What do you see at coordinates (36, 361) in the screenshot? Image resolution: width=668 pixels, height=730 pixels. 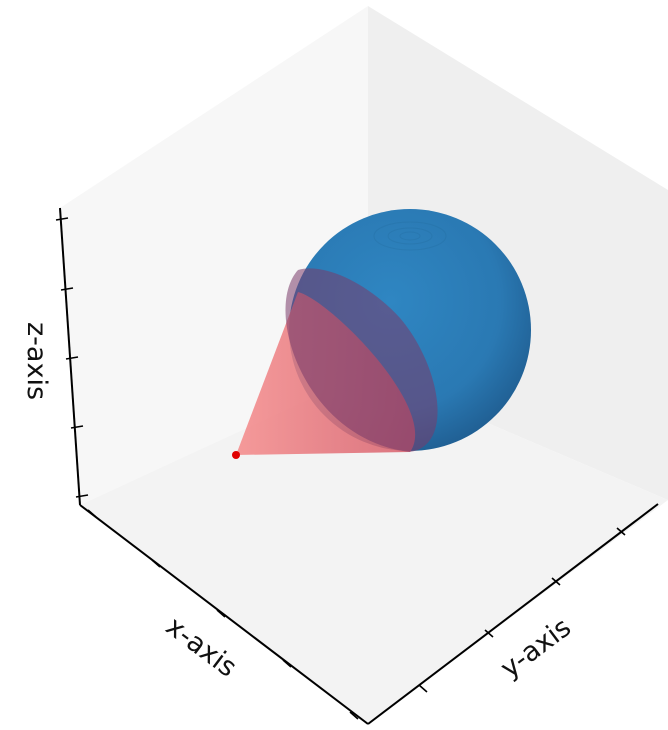 I see `z-axis-label: z-axis` at bounding box center [36, 361].